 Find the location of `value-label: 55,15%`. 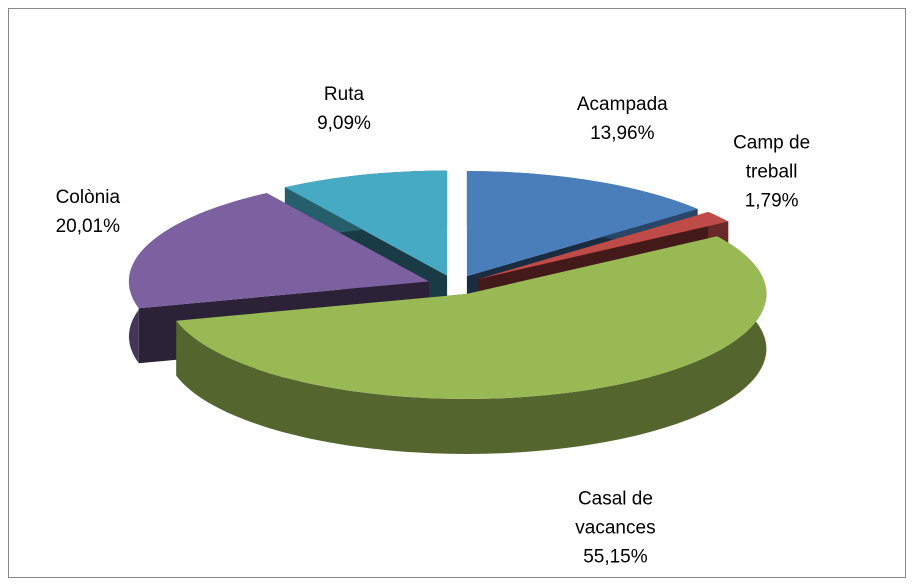

value-label: 55,15% is located at coordinates (615, 557).